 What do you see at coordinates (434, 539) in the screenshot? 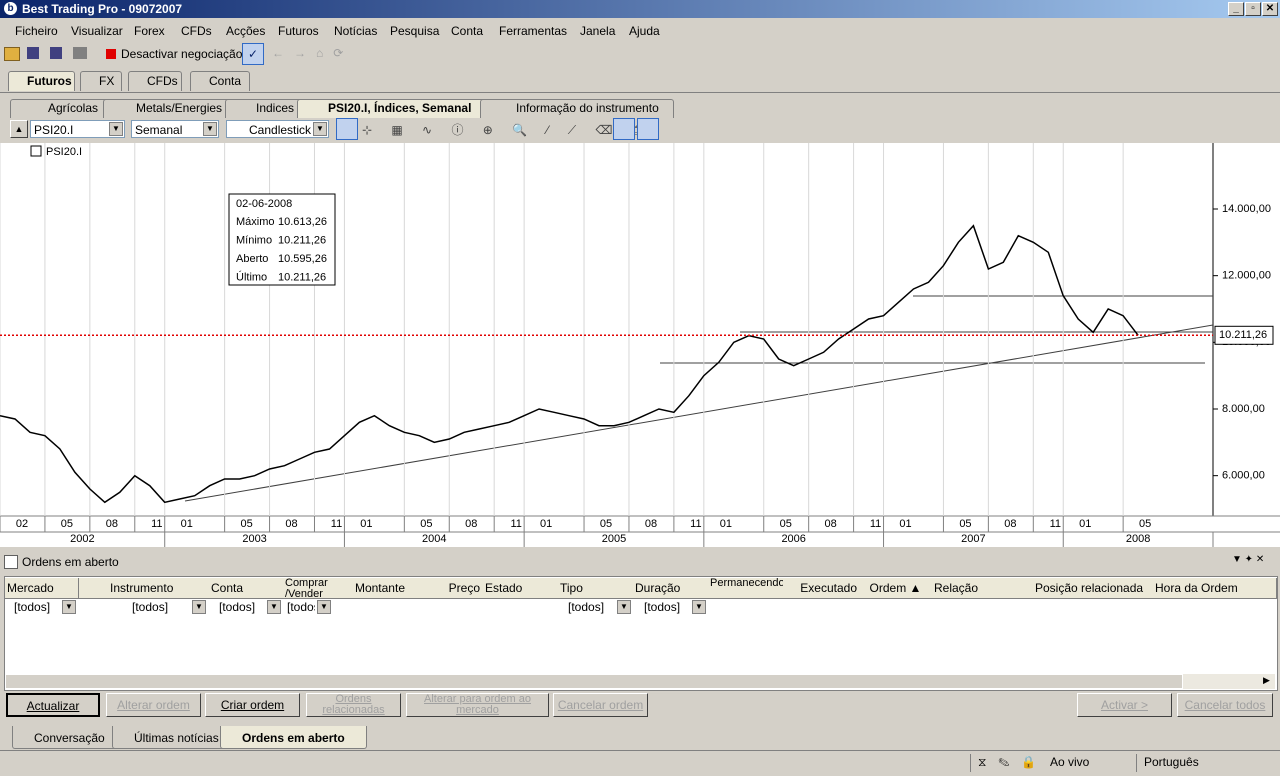
I see `year-label: 2004` at bounding box center [434, 539].